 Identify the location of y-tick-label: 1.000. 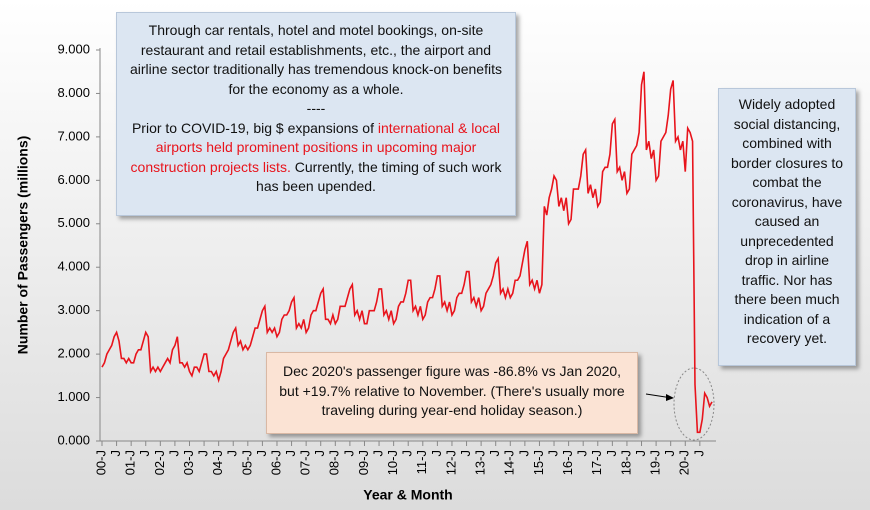
(73, 396).